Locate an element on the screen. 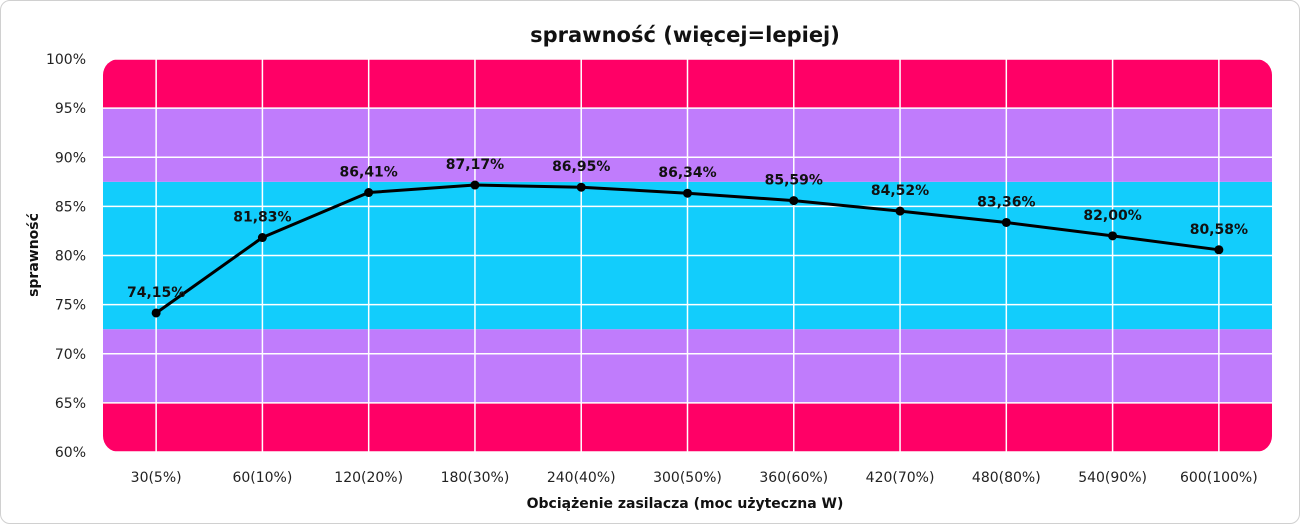 The image size is (1300, 524). data-label-4: 86,95% is located at coordinates (581, 167).